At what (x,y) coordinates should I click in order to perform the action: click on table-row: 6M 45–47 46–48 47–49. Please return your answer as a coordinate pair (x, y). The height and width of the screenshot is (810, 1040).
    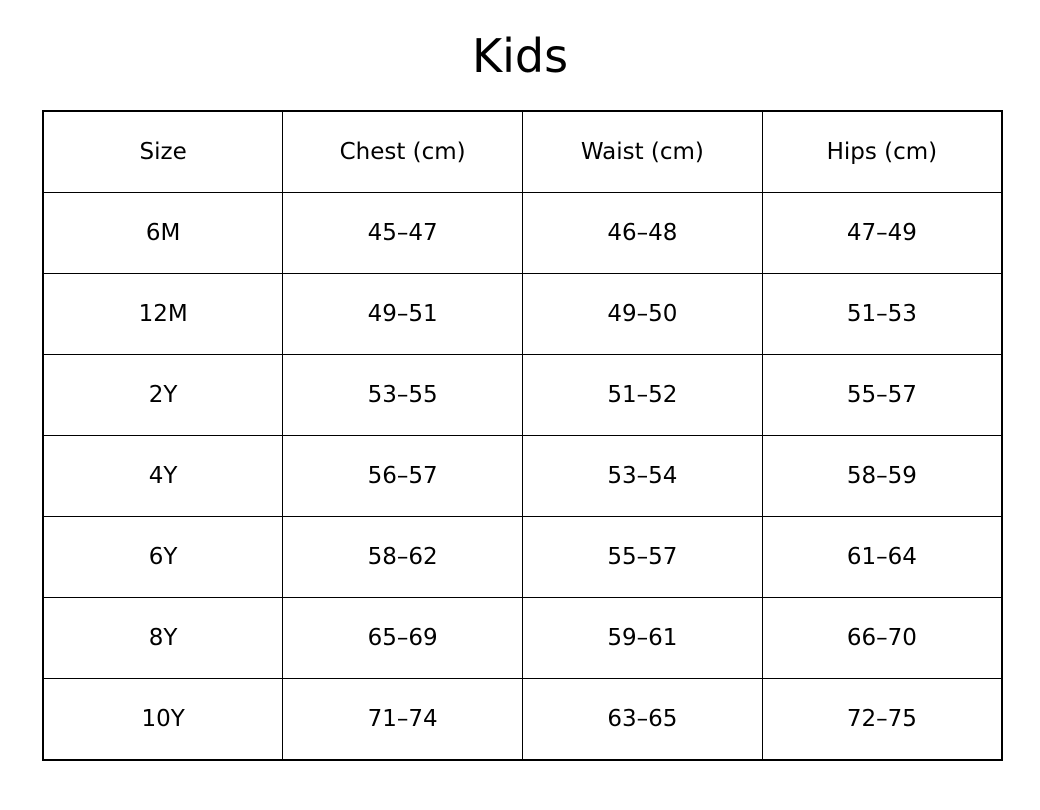
    Looking at the image, I should click on (522, 233).